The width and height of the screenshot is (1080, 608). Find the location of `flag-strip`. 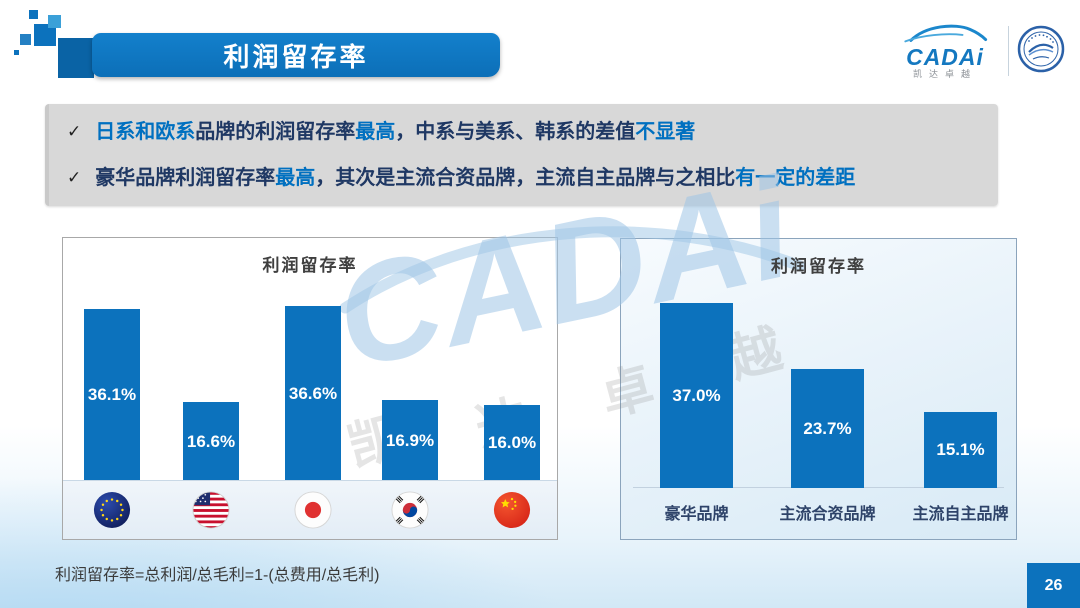

flag-strip is located at coordinates (310, 509).